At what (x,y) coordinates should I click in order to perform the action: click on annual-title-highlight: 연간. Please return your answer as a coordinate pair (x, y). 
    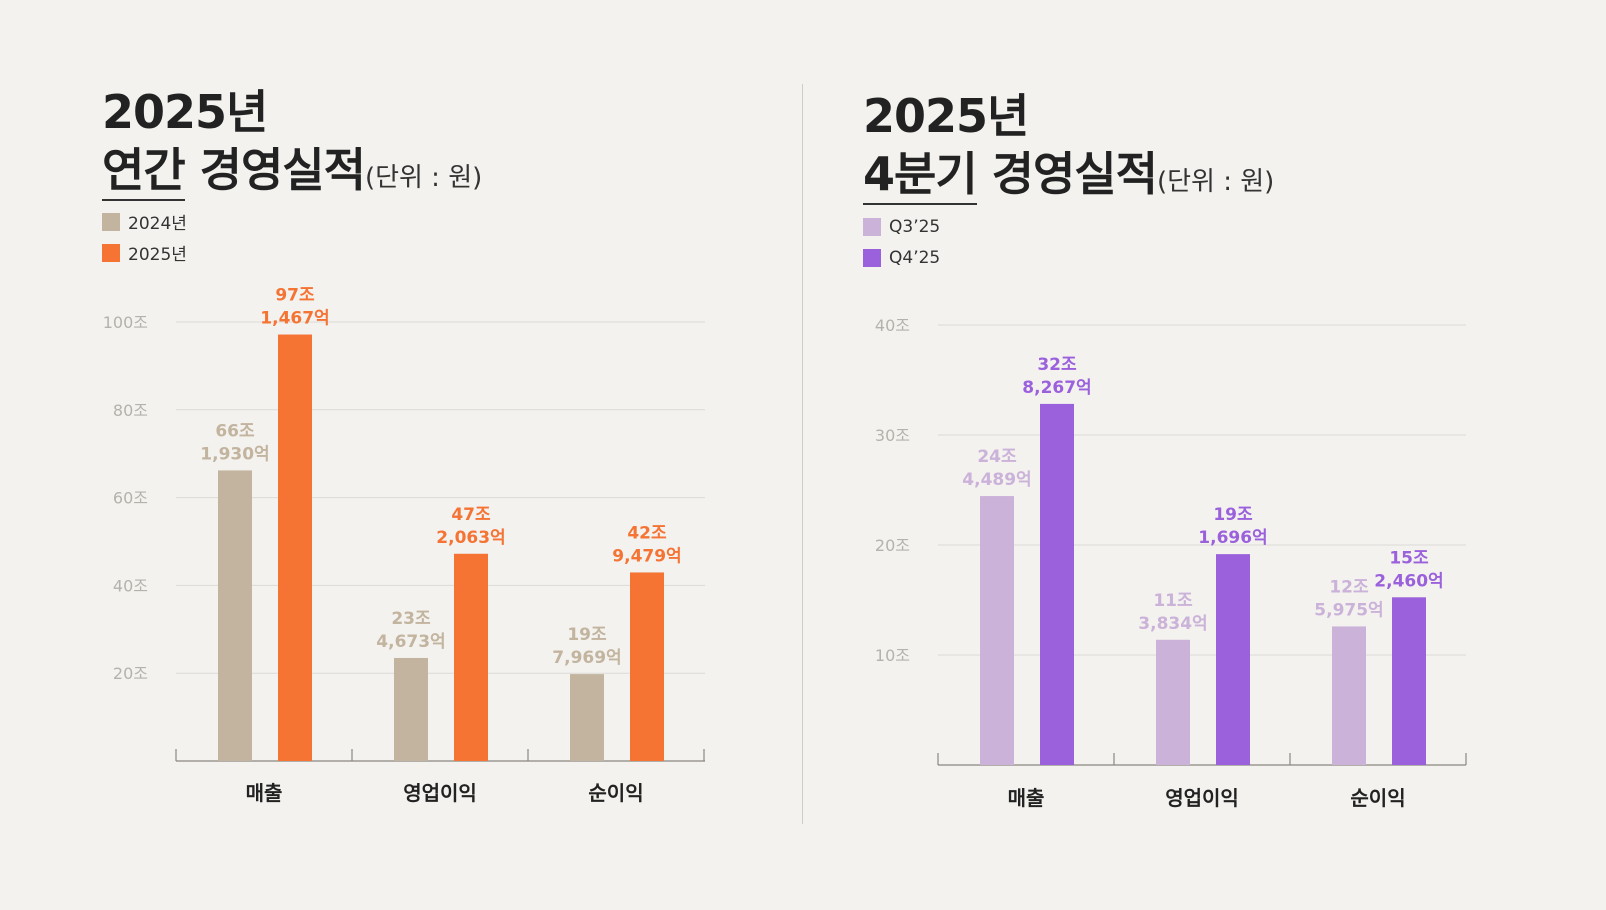
    Looking at the image, I should click on (144, 172).